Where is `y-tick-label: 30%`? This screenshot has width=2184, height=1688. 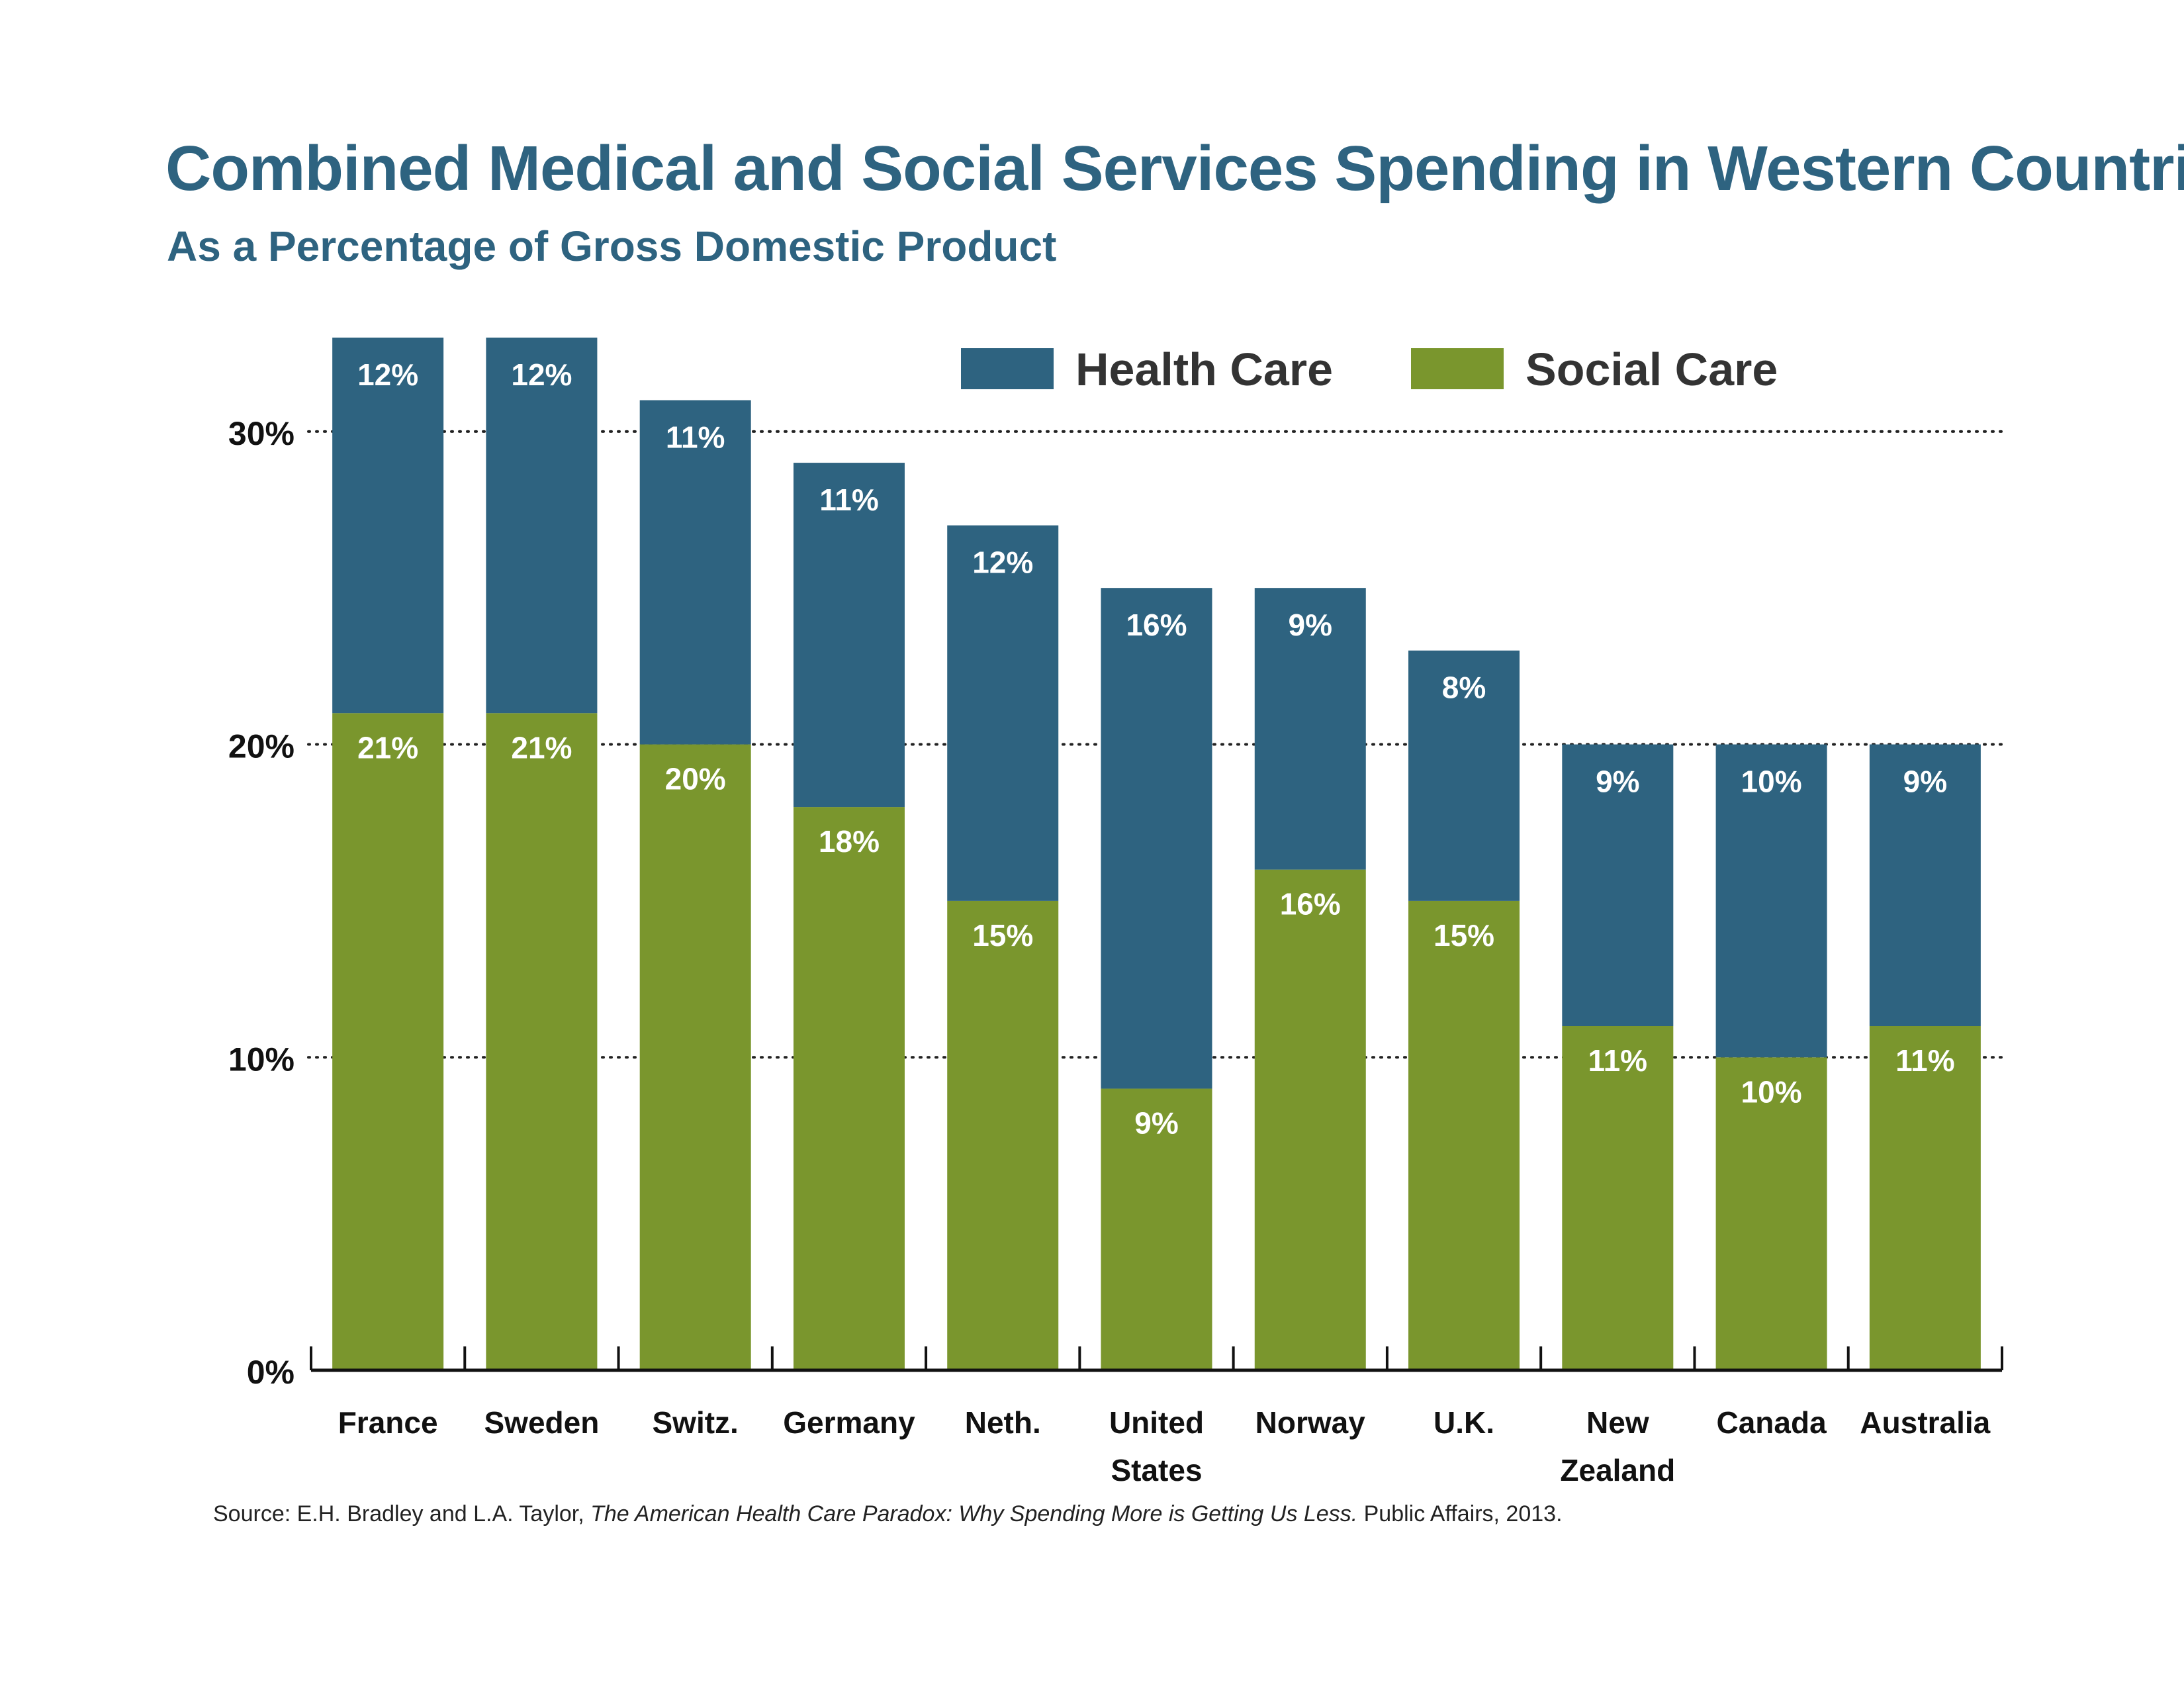 y-tick-label: 30% is located at coordinates (261, 433).